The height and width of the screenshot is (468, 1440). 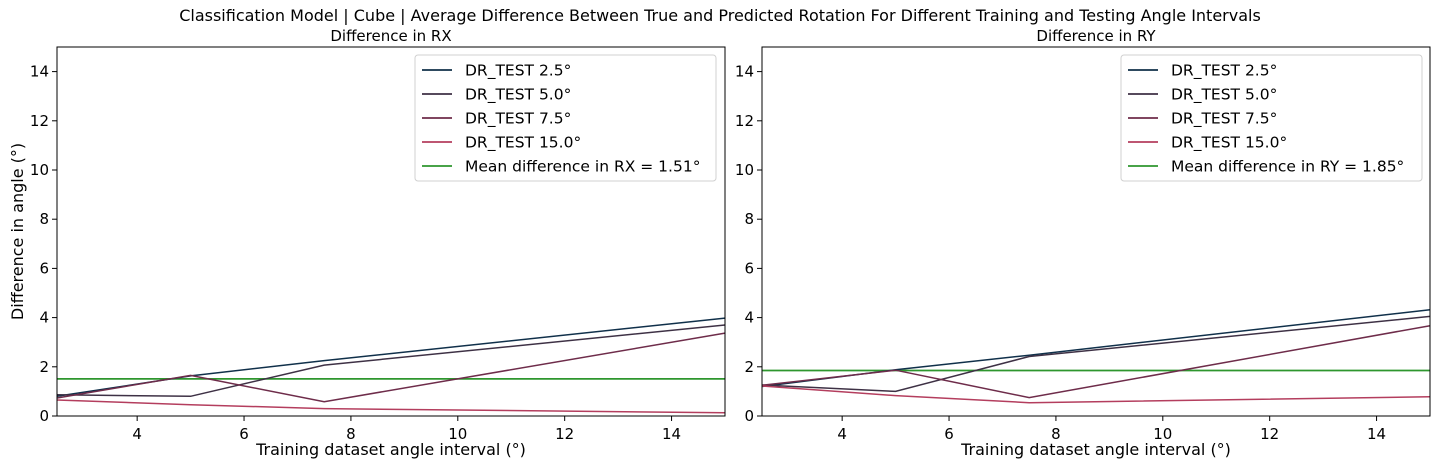 I want to click on legend-label-5: Mean difference in RX = 1.51°, so click(x=582, y=167).